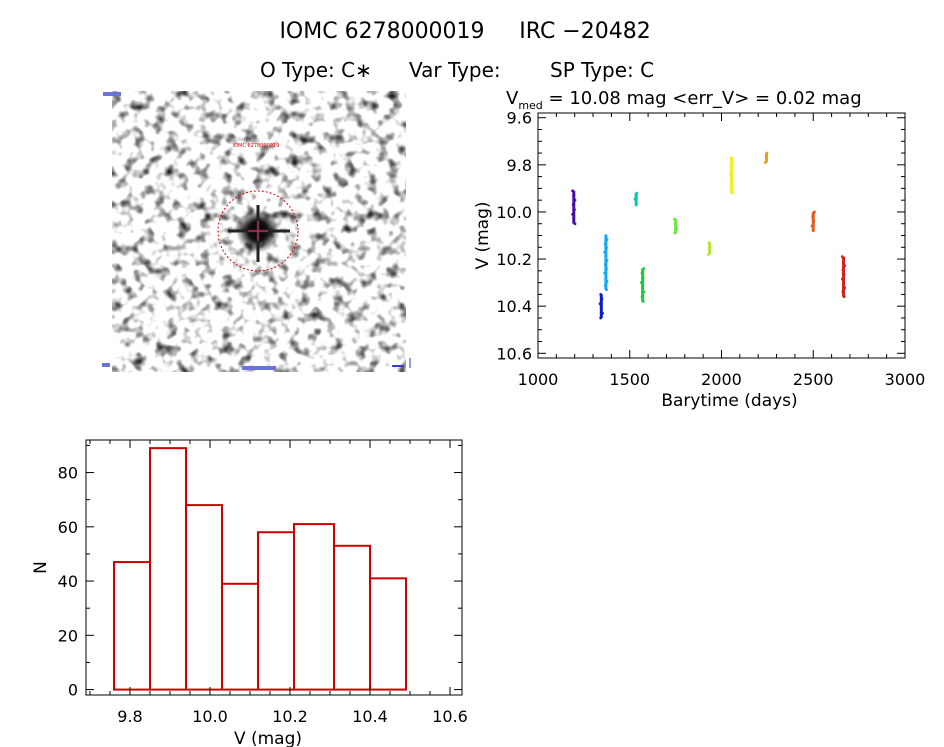 The height and width of the screenshot is (747, 944). Describe the element at coordinates (721, 379) in the screenshot. I see `lc-x-tick-label: 2000` at that location.